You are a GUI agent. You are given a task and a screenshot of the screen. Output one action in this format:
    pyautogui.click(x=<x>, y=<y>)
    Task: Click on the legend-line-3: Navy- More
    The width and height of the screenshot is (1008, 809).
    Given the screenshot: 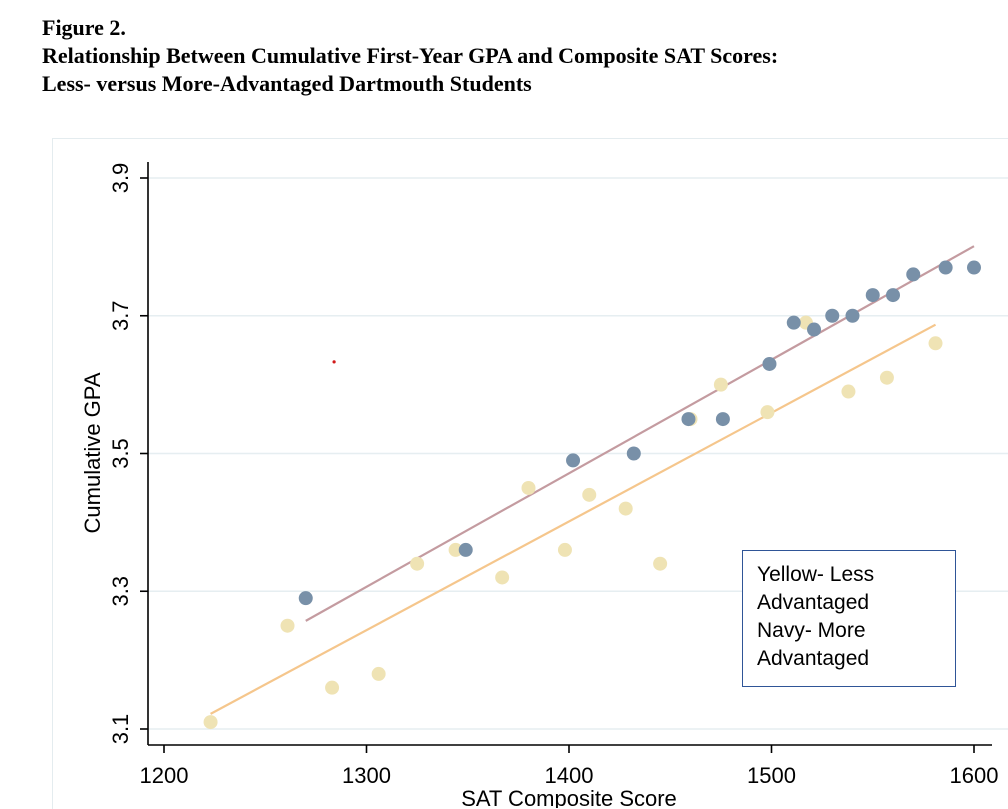 What is the action you would take?
    pyautogui.click(x=811, y=630)
    